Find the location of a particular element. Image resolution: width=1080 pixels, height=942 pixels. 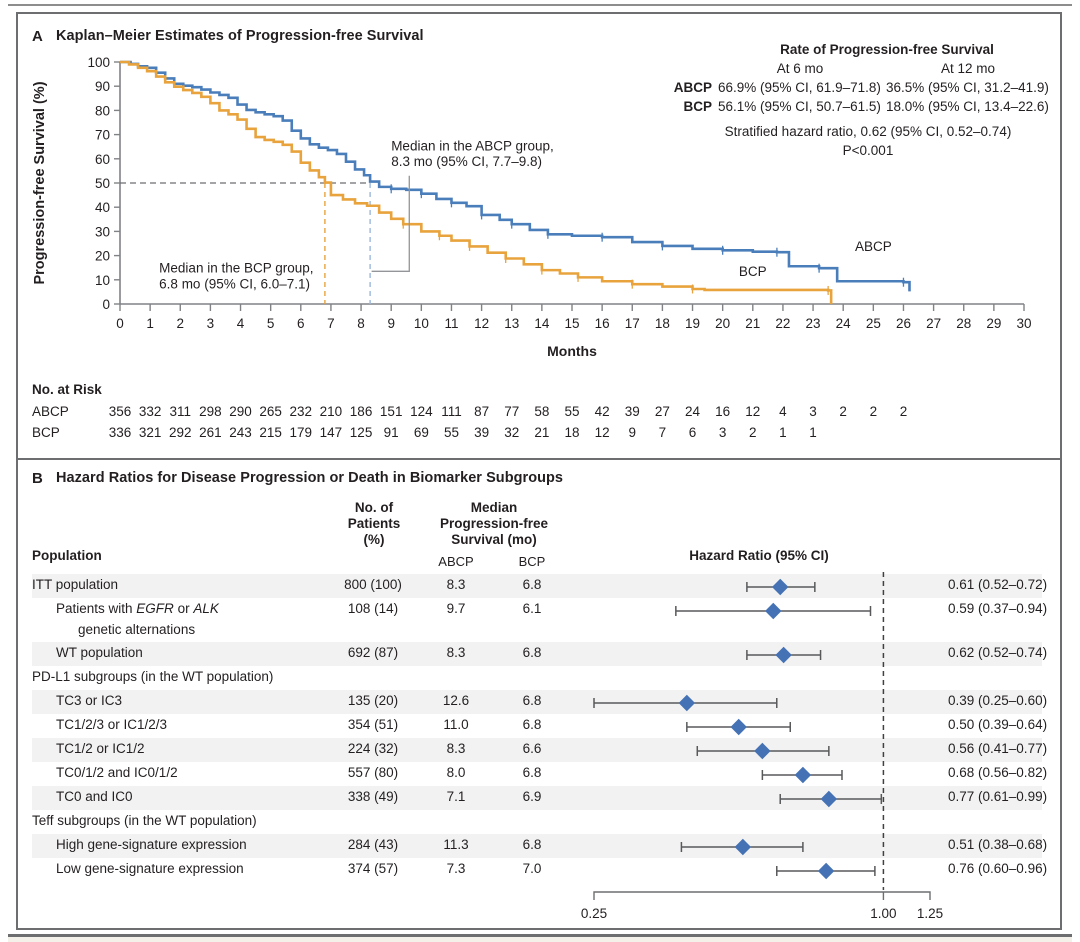

forest-axis-tick: 0.25 is located at coordinates (594, 913).